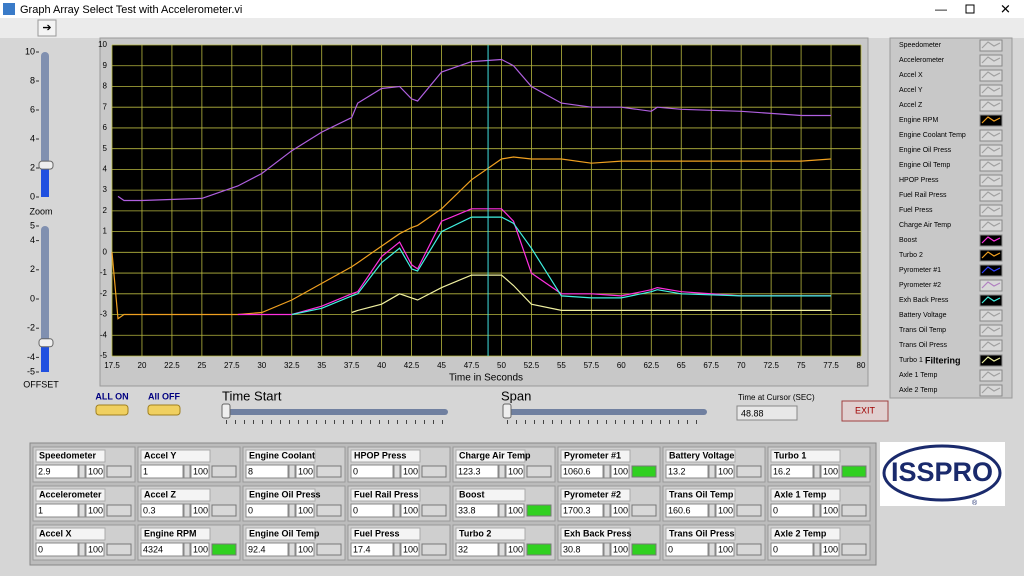 This screenshot has width=1024, height=576. Describe the element at coordinates (257, 549) in the screenshot. I see `gauge-value: 92.4` at that location.